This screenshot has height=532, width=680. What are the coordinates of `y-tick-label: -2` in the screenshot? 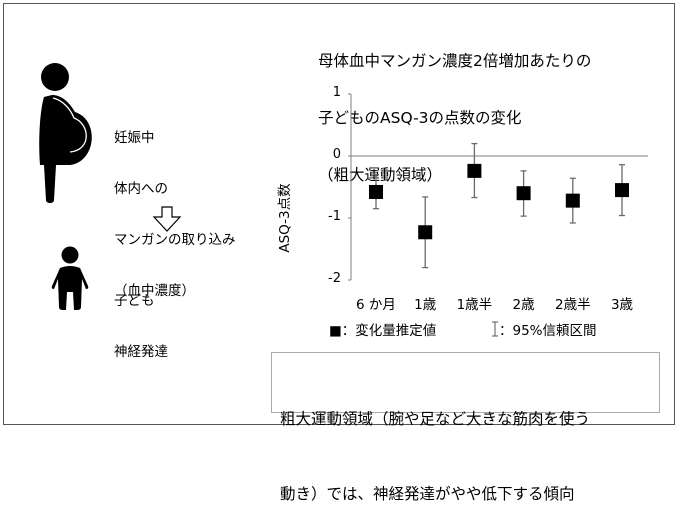 It's located at (334, 278).